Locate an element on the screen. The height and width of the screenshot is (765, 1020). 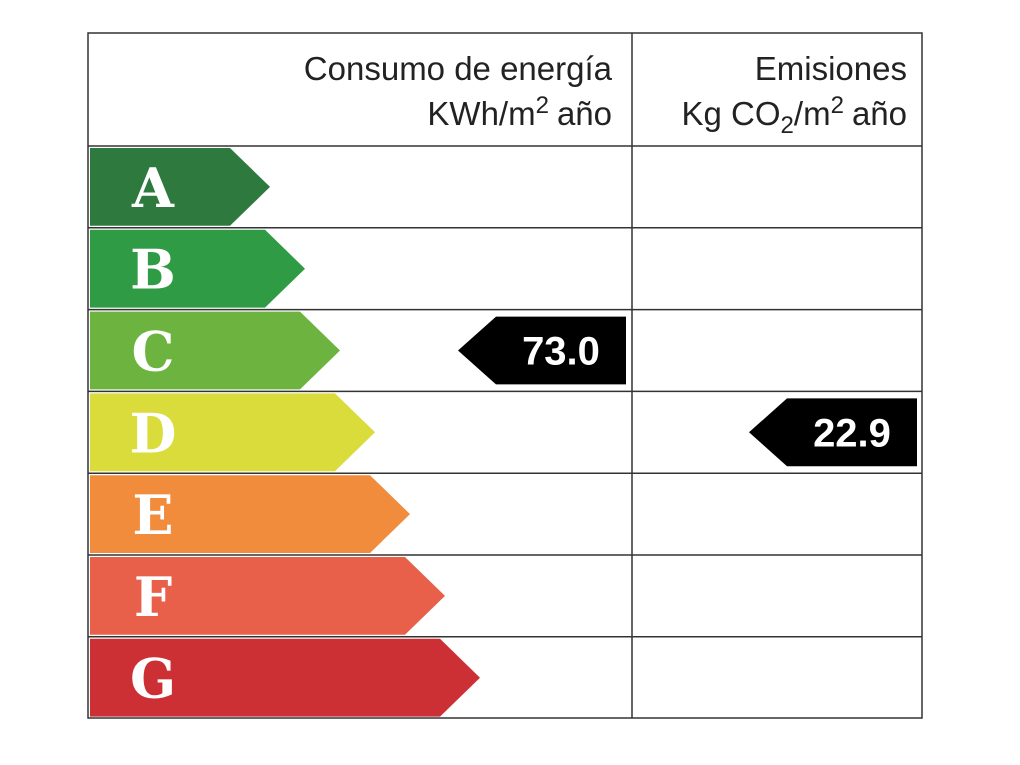
value-text: 73.0 is located at coordinates (561, 352).